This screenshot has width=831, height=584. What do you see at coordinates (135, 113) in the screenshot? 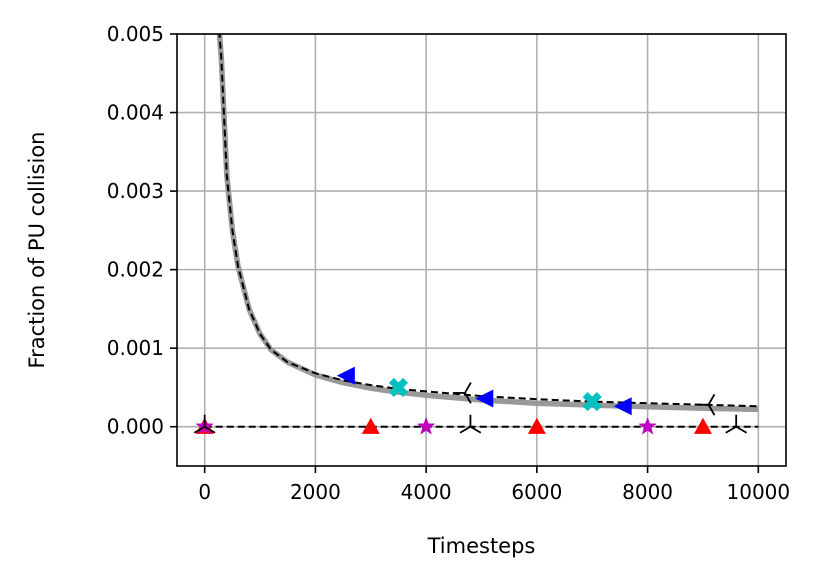
I see `y-tick-label: 0.004` at bounding box center [135, 113].